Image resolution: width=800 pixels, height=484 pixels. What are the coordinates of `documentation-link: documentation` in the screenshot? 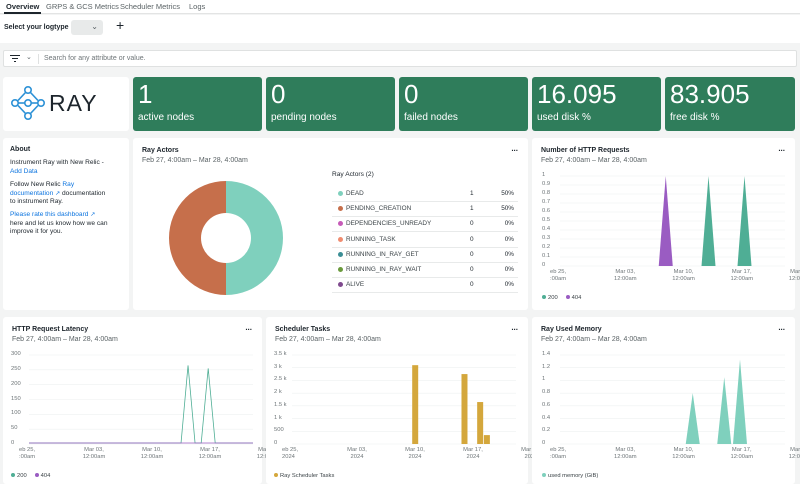 It's located at (32, 193).